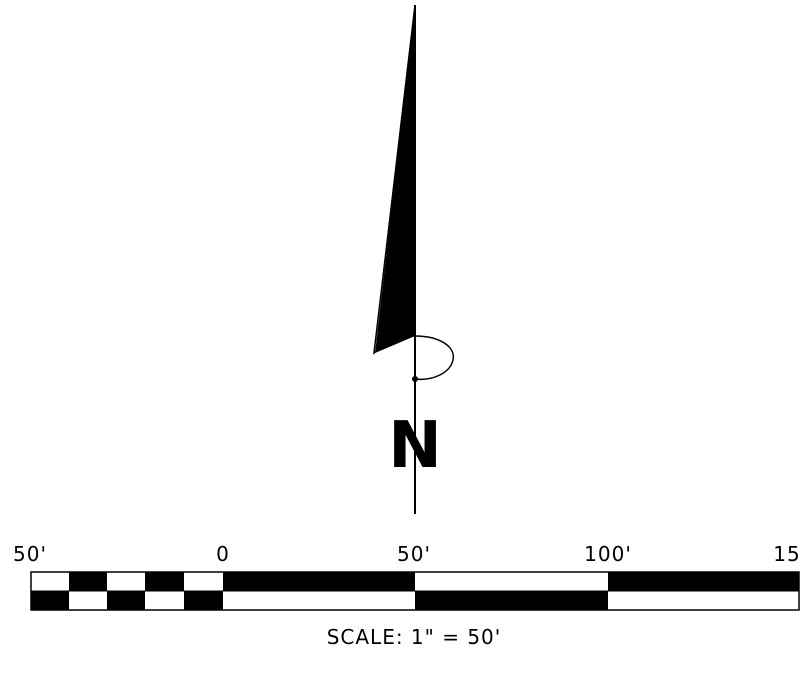  Describe the element at coordinates (786, 554) in the screenshot. I see `scale-label-150: 15` at that location.